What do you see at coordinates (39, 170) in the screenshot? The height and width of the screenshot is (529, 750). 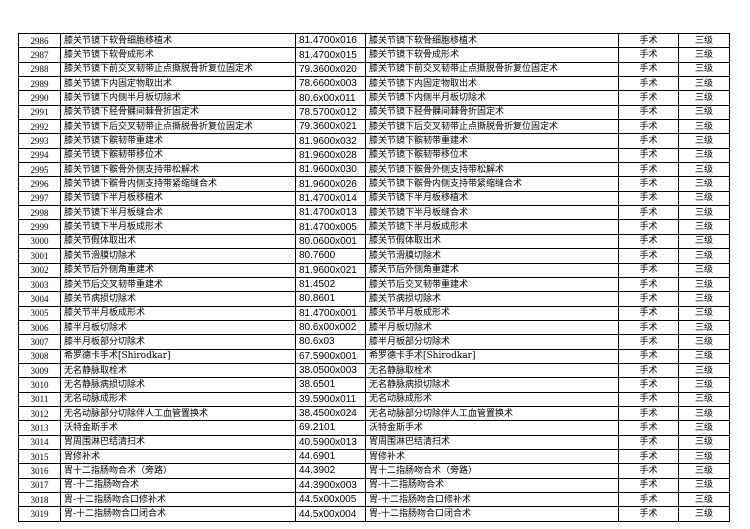 I see `row-number: 2995` at bounding box center [39, 170].